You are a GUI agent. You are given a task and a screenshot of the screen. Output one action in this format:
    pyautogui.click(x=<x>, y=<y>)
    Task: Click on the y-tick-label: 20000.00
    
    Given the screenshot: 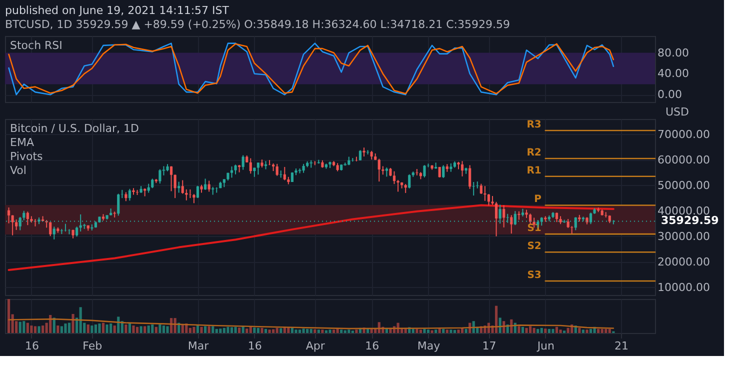 What is the action you would take?
    pyautogui.click(x=684, y=261)
    